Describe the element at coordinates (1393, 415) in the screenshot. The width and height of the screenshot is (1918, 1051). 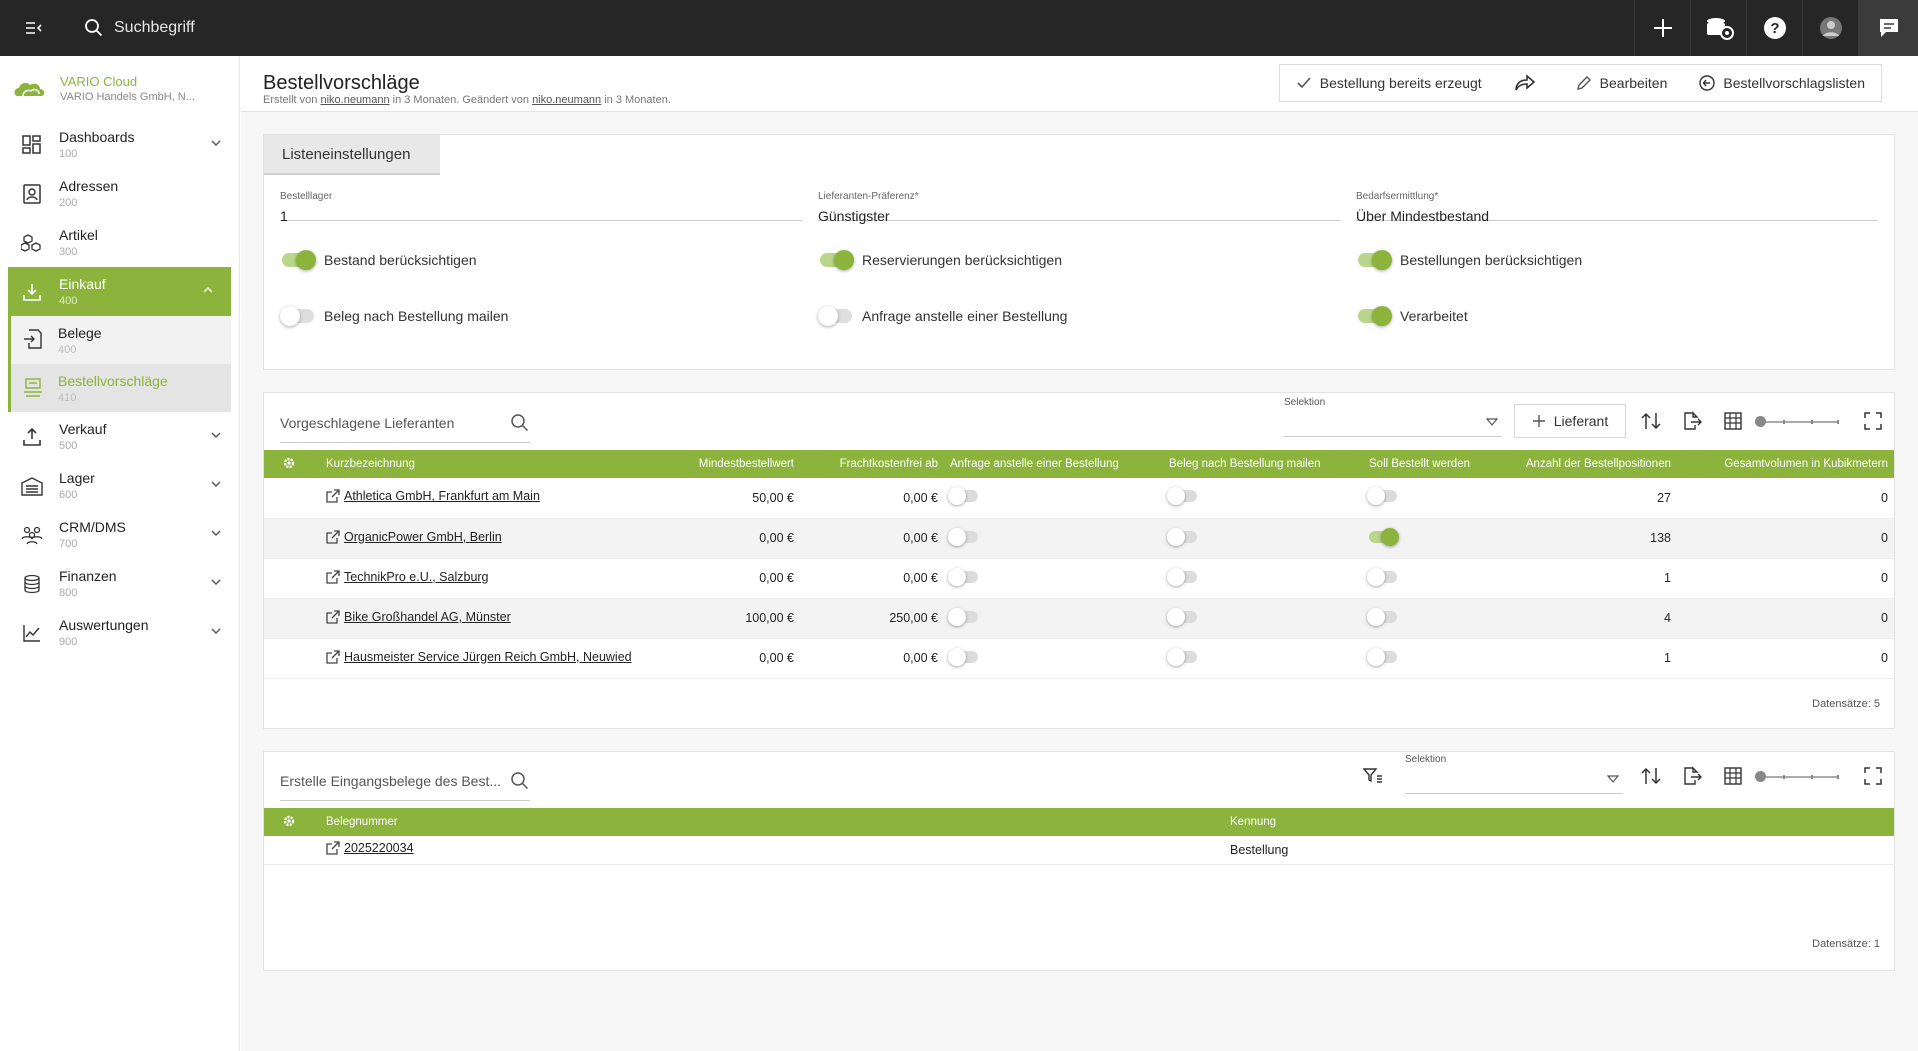
I see `suppliers-selektion-select: Selektion` at that location.